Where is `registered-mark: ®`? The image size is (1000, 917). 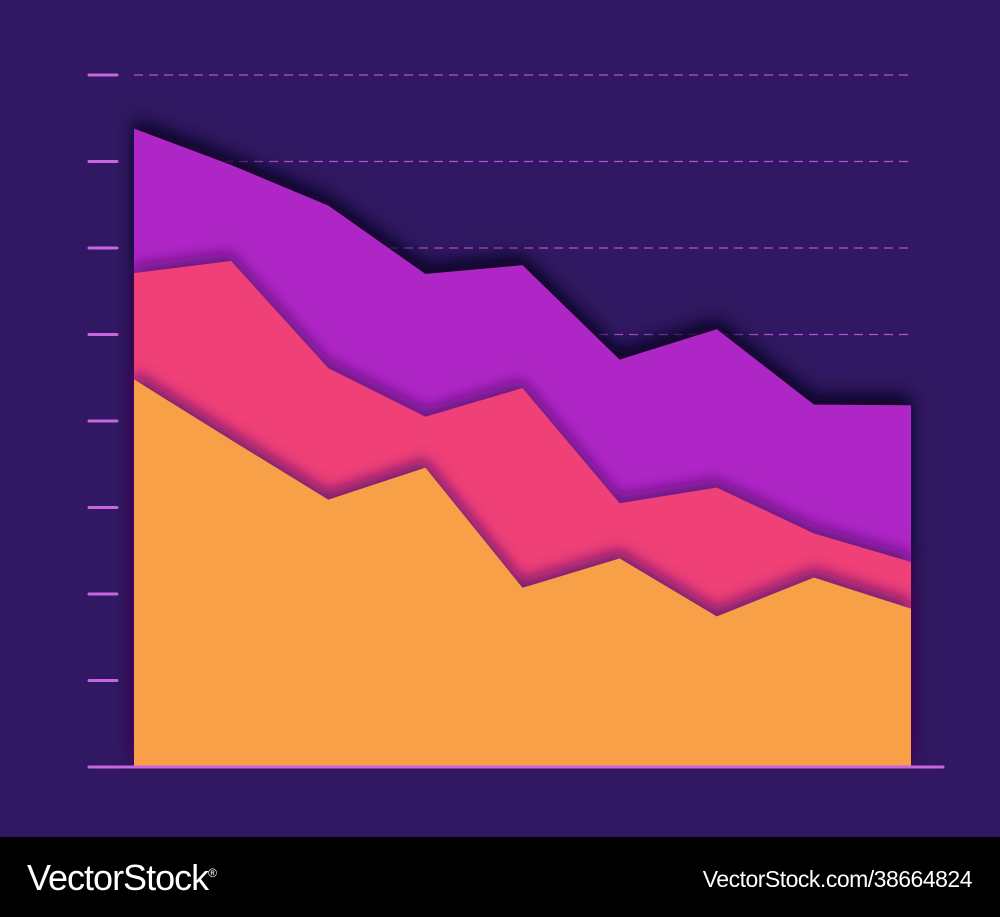 registered-mark: ® is located at coordinates (212, 873).